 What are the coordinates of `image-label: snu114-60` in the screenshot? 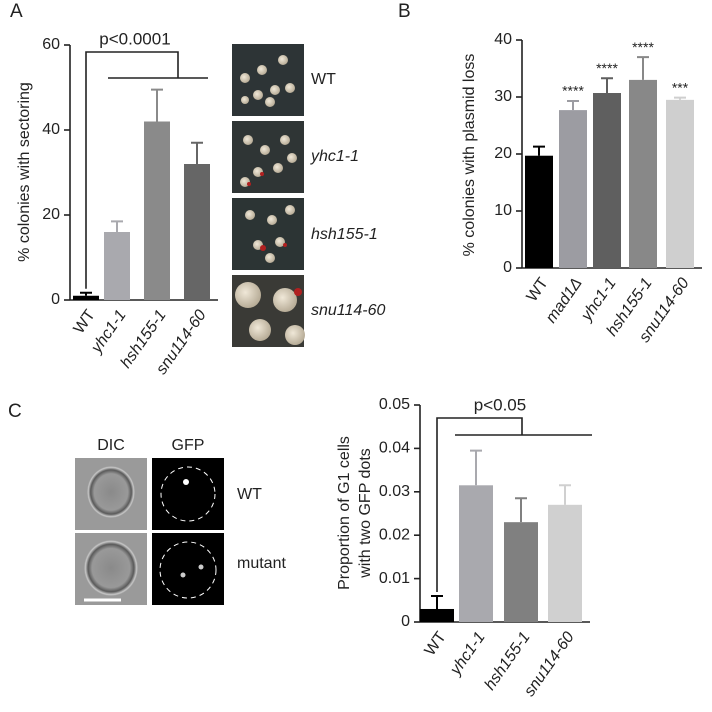 It's located at (348, 310).